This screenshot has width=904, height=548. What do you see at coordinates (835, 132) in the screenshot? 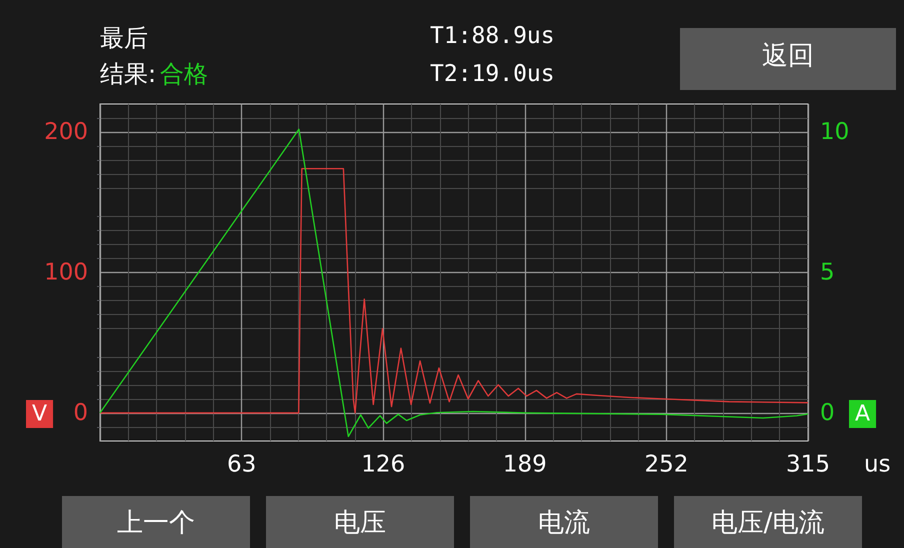
I see `y2-tick-label: 10` at bounding box center [835, 132].